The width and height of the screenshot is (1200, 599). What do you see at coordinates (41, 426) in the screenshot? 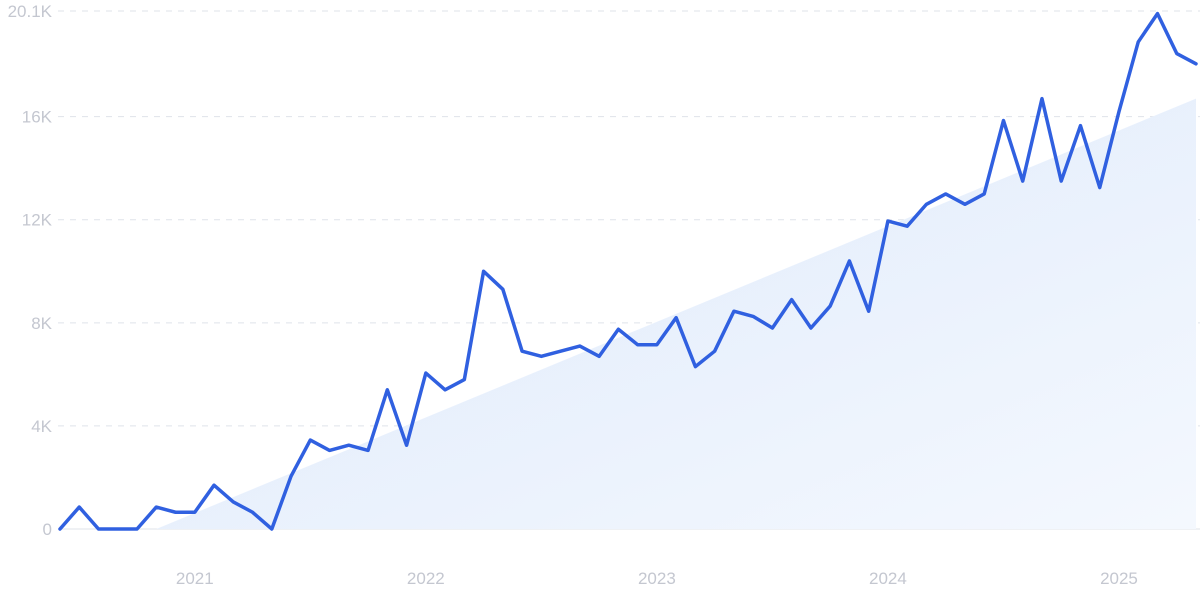
I see `y-tick-label: 4K` at bounding box center [41, 426].